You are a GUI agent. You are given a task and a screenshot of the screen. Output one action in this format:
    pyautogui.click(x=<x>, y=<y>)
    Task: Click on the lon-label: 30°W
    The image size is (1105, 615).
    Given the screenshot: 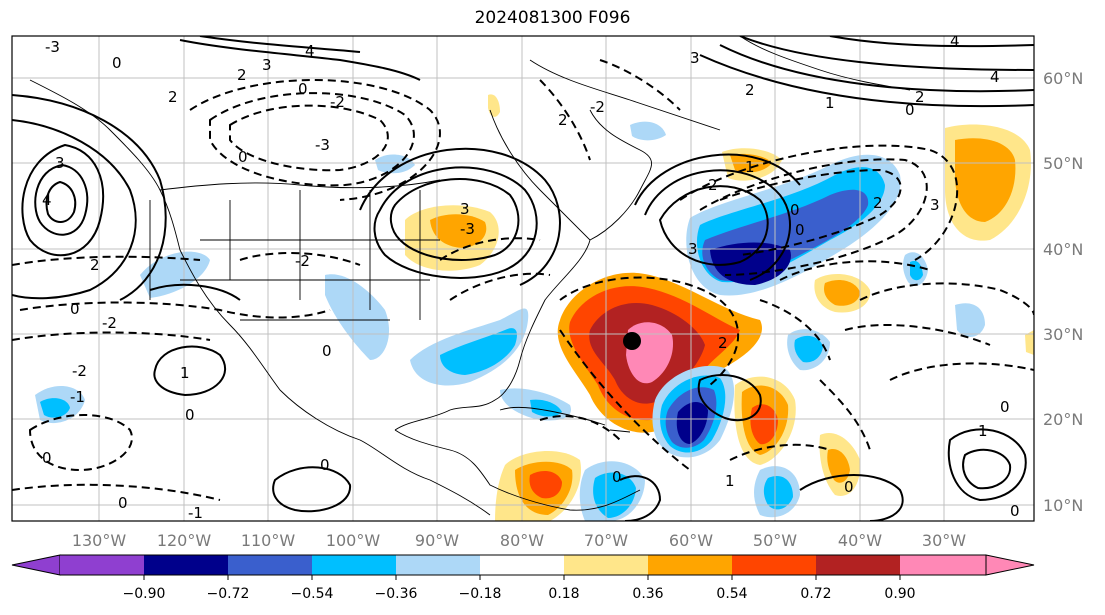 What is the action you would take?
    pyautogui.click(x=944, y=540)
    